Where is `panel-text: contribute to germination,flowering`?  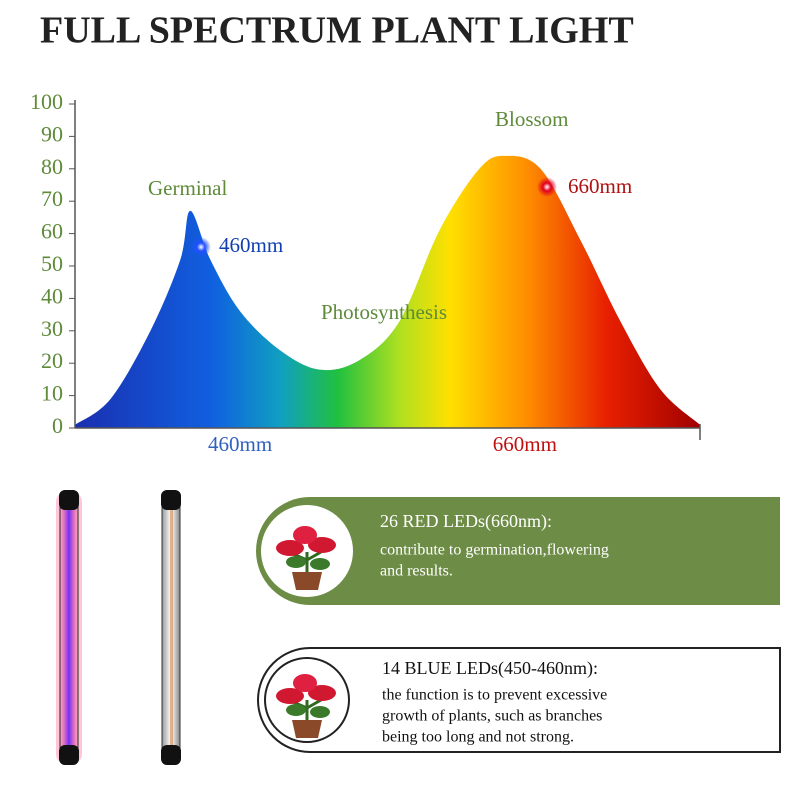 panel-text: contribute to germination,flowering is located at coordinates (494, 550).